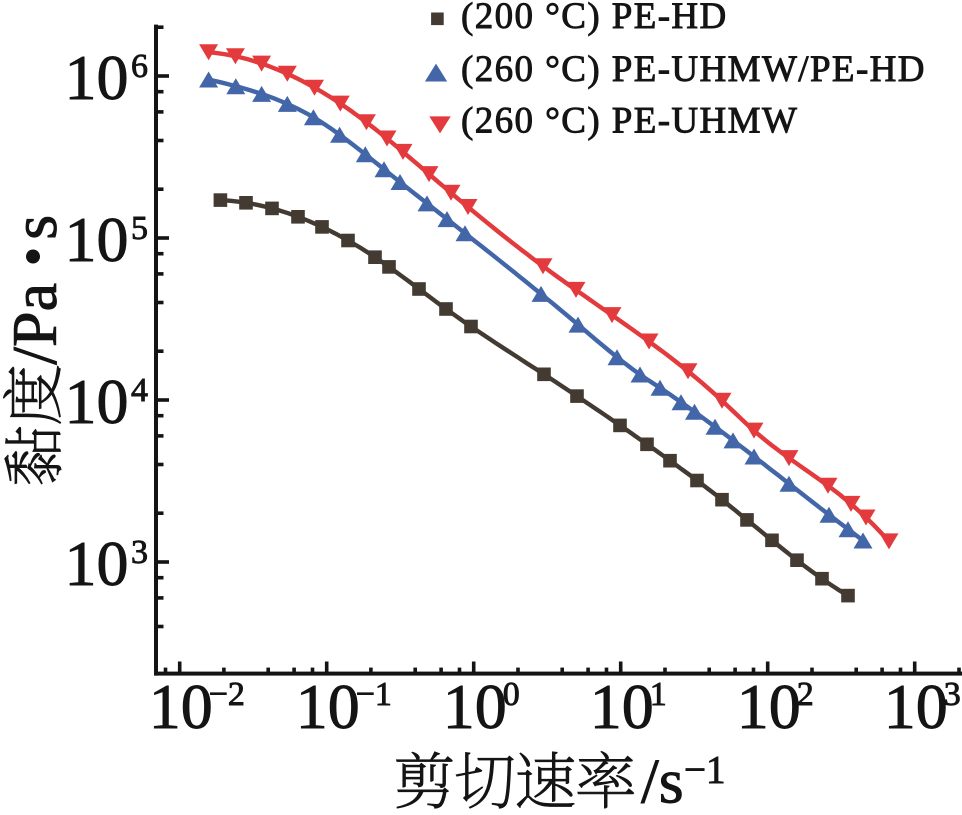  What do you see at coordinates (227, 694) in the screenshot?
I see `svg-text: −2` at bounding box center [227, 694].